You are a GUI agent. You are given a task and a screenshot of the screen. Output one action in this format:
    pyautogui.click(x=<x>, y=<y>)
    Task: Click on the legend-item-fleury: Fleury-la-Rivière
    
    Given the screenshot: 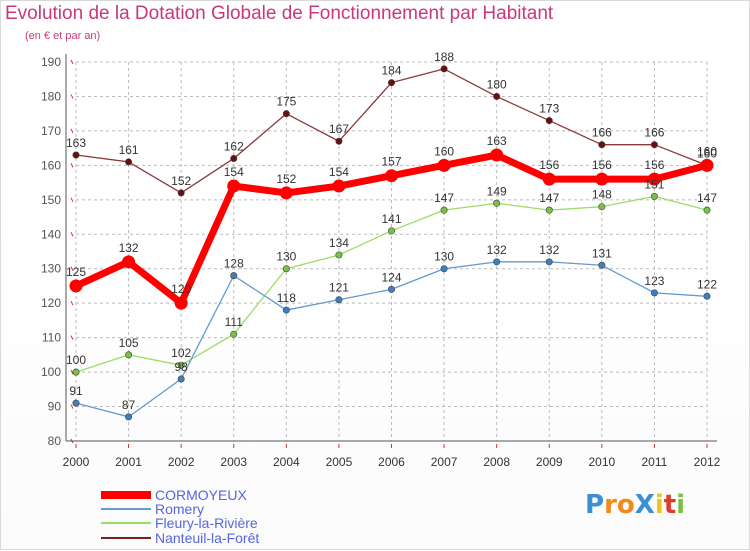 What is the action you would take?
    pyautogui.click(x=179, y=523)
    